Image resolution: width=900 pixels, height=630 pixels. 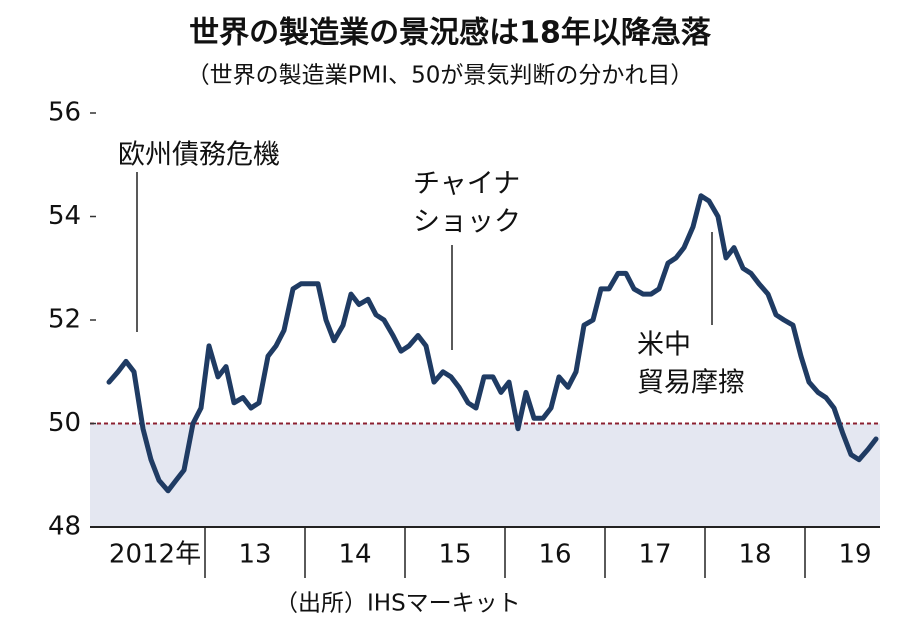 I want to click on y-tick-label: 50, so click(x=64, y=423).